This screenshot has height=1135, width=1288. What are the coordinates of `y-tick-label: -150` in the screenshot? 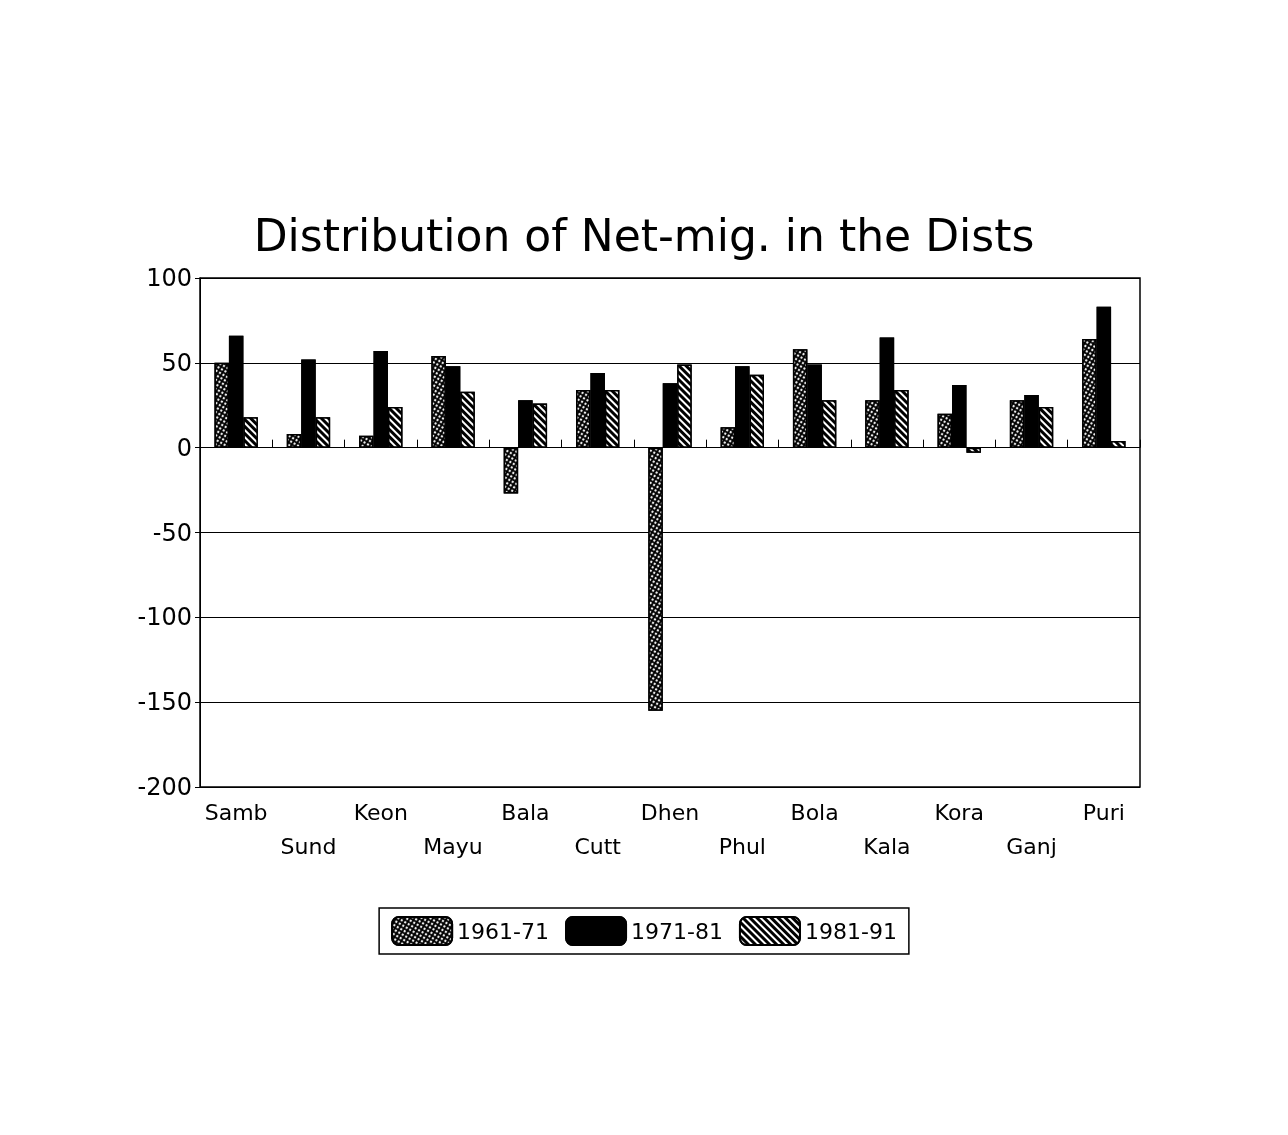 It's located at (164, 702).